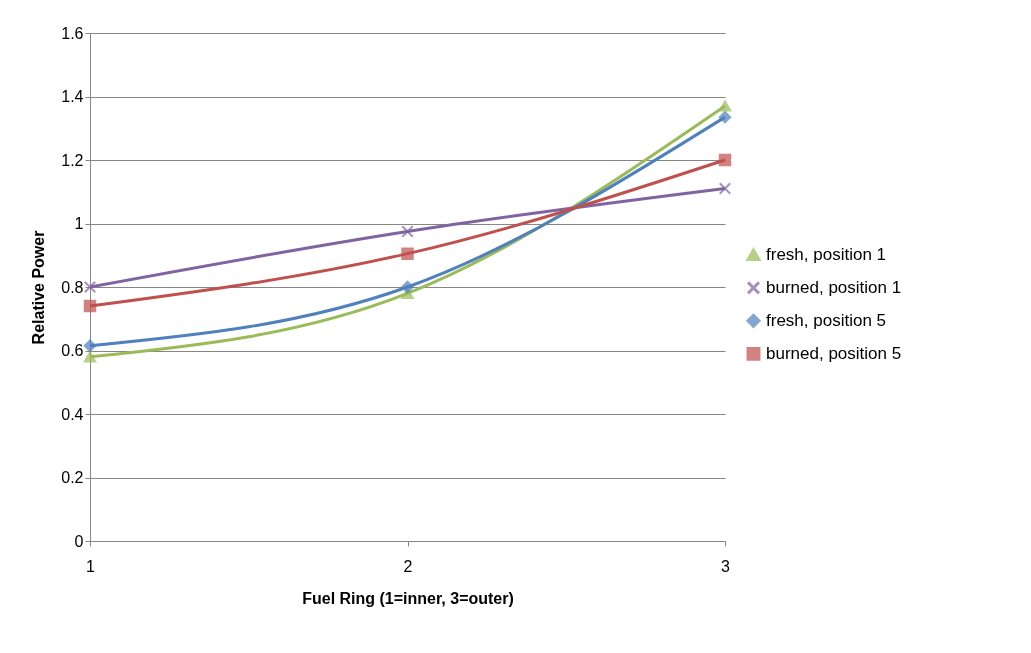  What do you see at coordinates (72, 160) in the screenshot?
I see `y-tick-label: 1.2` at bounding box center [72, 160].